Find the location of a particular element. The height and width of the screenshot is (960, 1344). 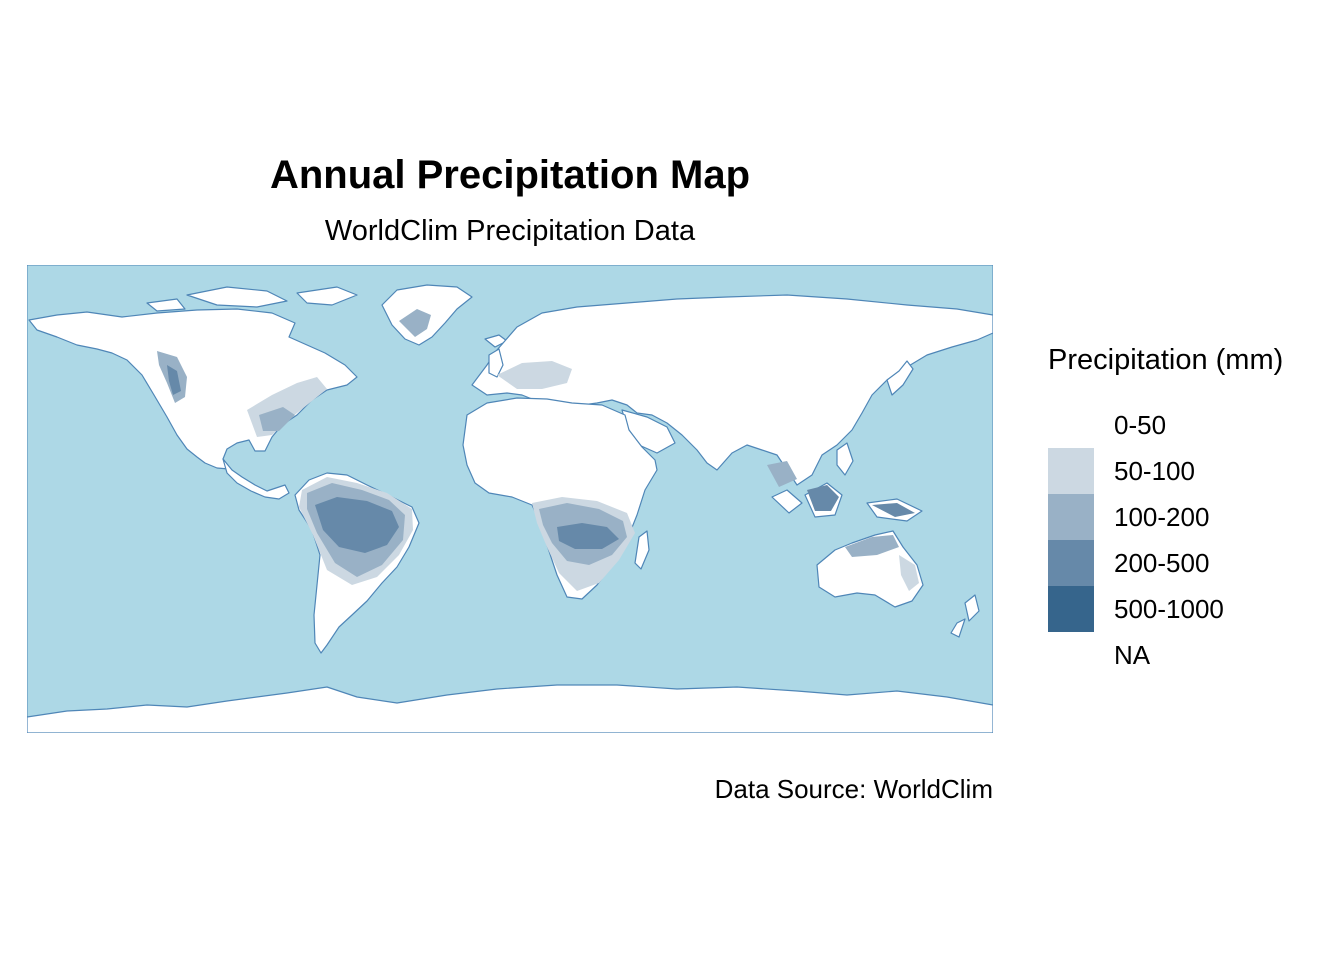

legend-item: 100-200 is located at coordinates (1193, 517).